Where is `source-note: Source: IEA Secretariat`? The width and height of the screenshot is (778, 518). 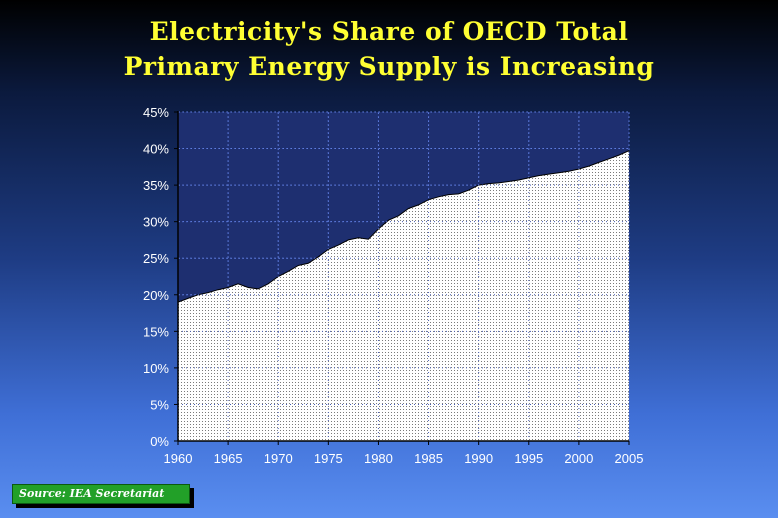 source-note: Source: IEA Secretariat is located at coordinates (101, 494).